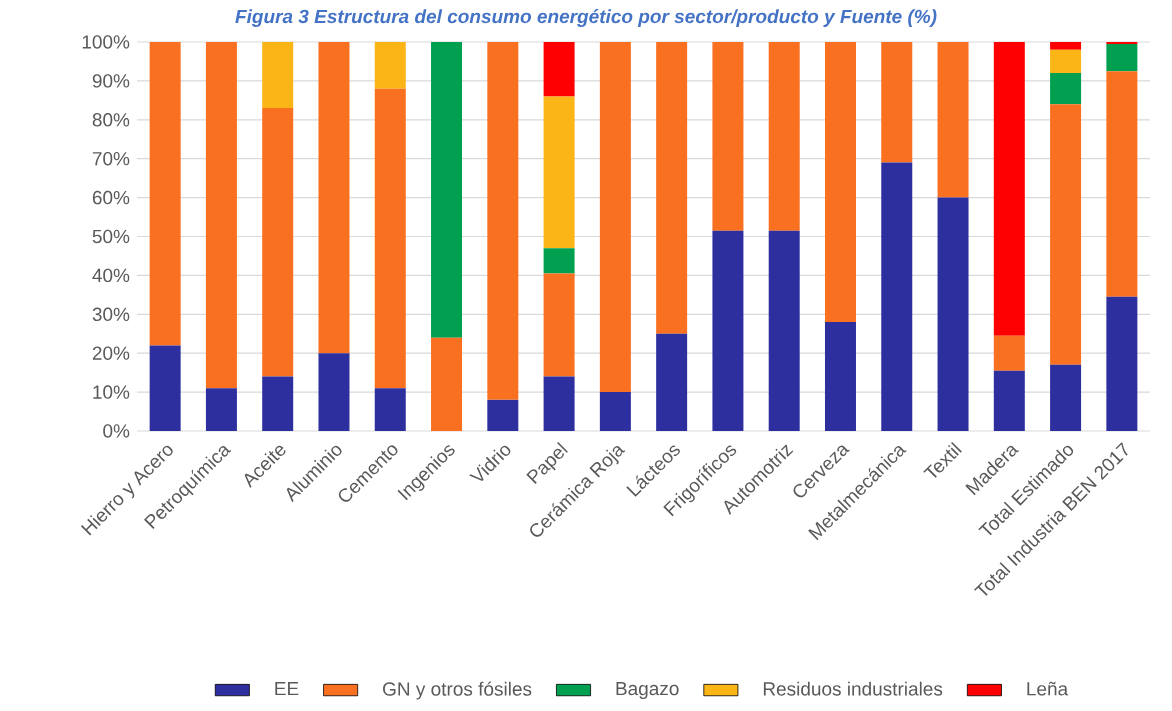 This screenshot has width=1172, height=711. Describe the element at coordinates (1048, 688) in the screenshot. I see `legend-label: Leña` at that location.